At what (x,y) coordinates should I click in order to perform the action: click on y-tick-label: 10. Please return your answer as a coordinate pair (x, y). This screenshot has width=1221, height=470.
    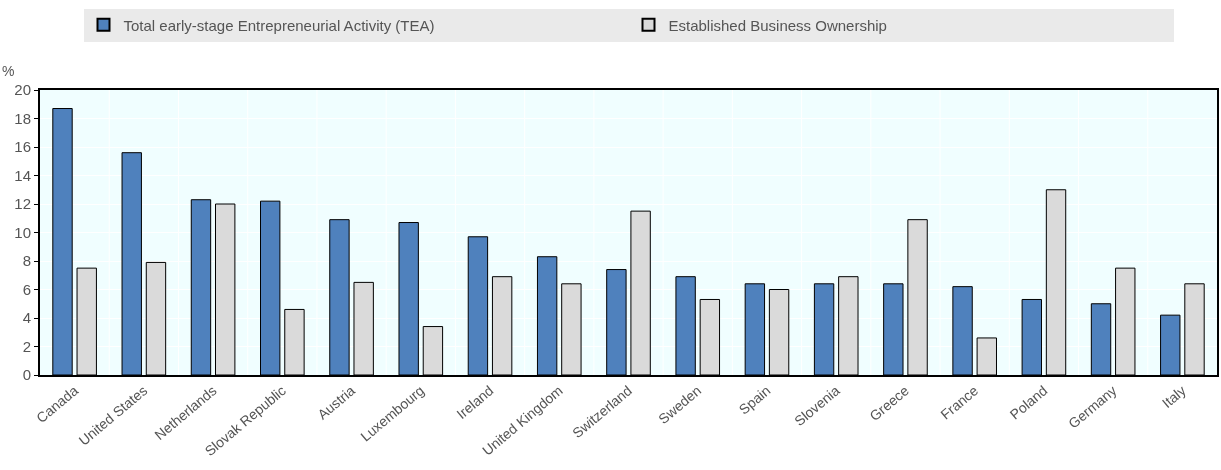
    Looking at the image, I should click on (22, 232).